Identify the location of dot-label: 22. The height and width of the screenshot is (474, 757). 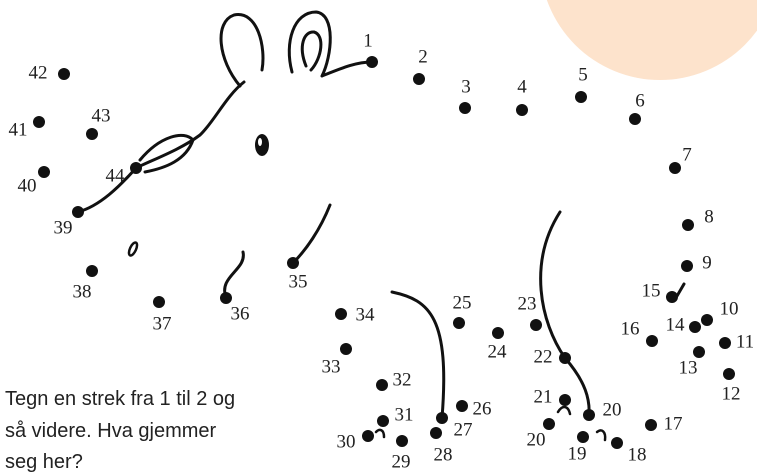
(543, 356).